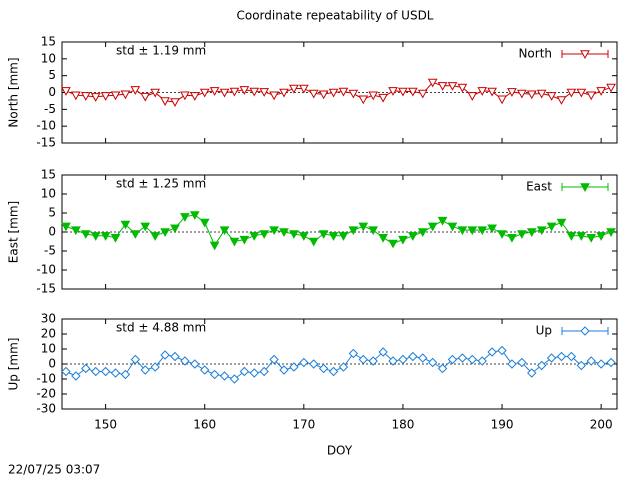 The height and width of the screenshot is (480, 640). Describe the element at coordinates (14, 232) in the screenshot. I see `y-axis-label: East [mm]` at that location.